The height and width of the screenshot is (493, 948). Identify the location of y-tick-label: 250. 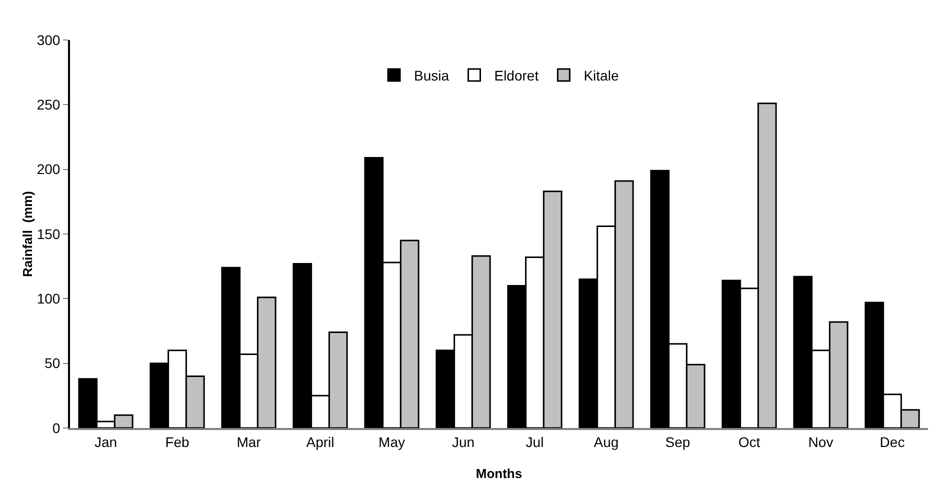
(48, 104).